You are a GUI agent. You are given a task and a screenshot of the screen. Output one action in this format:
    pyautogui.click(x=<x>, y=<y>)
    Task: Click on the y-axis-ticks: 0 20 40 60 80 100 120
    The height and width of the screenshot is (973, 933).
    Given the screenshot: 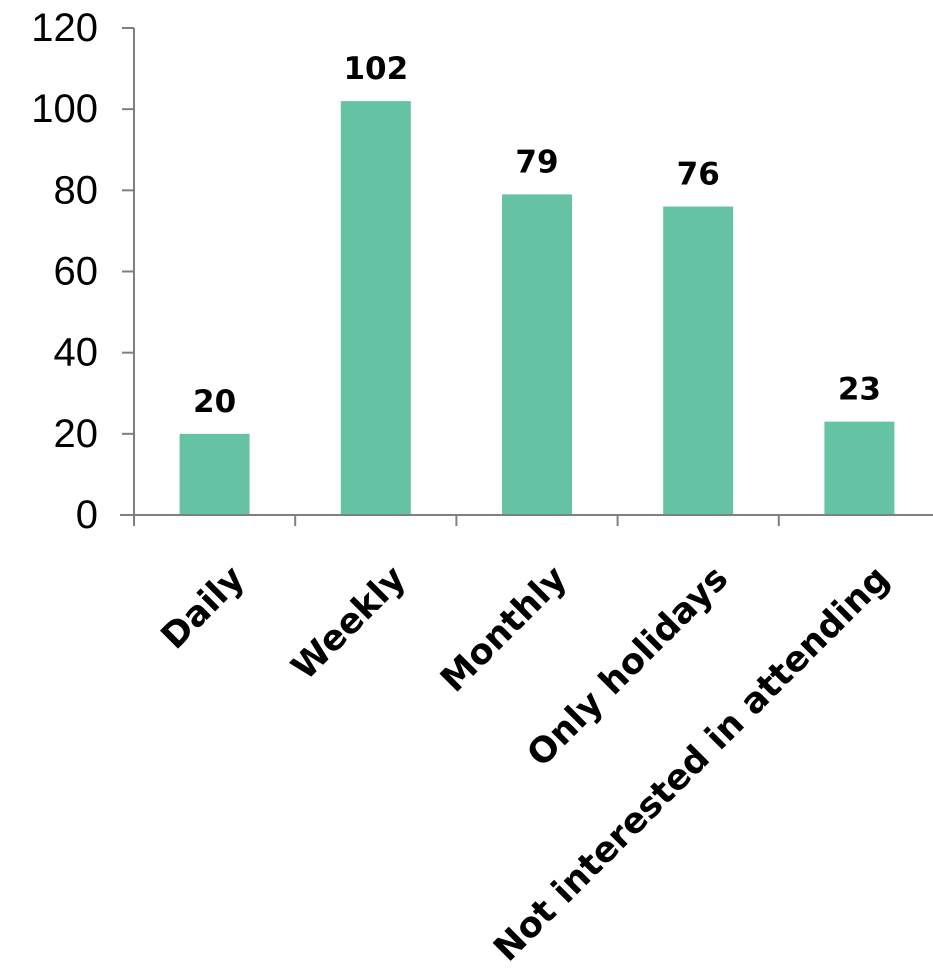 What is the action you would take?
    pyautogui.click(x=82, y=271)
    